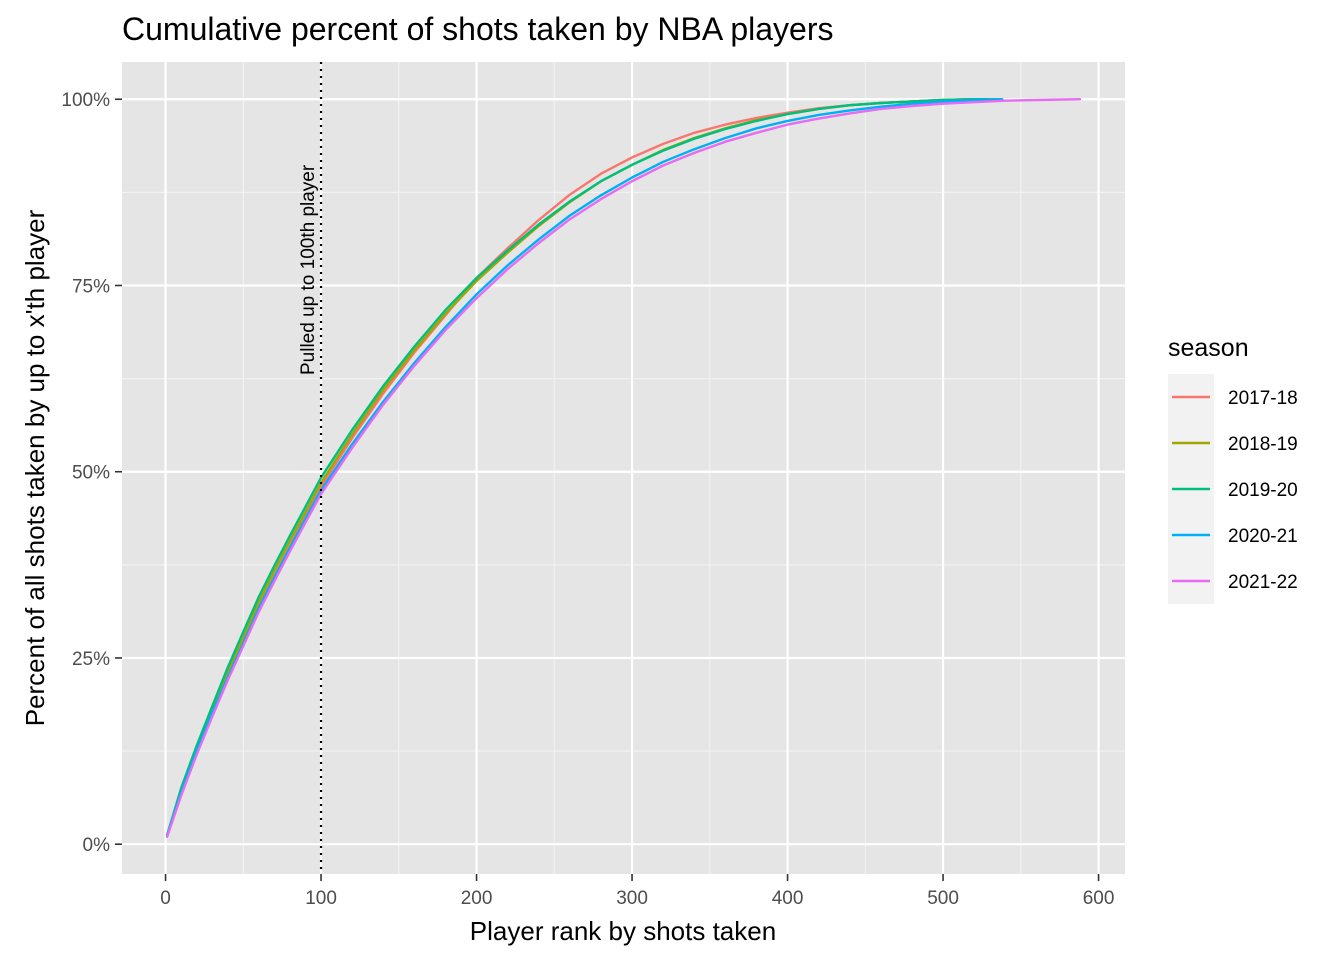  I want to click on y-tick-label: 75%, so click(91, 286).